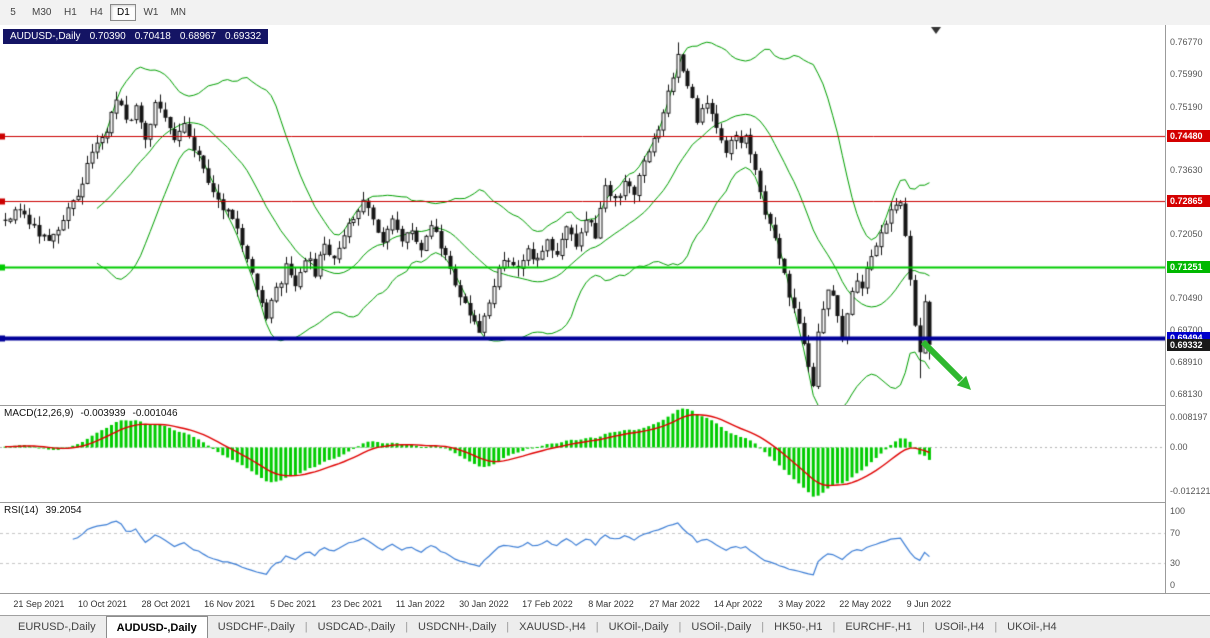 This screenshot has width=1210, height=638. I want to click on tab-usdchf-daily: USDCHF-,Daily, so click(256, 627).